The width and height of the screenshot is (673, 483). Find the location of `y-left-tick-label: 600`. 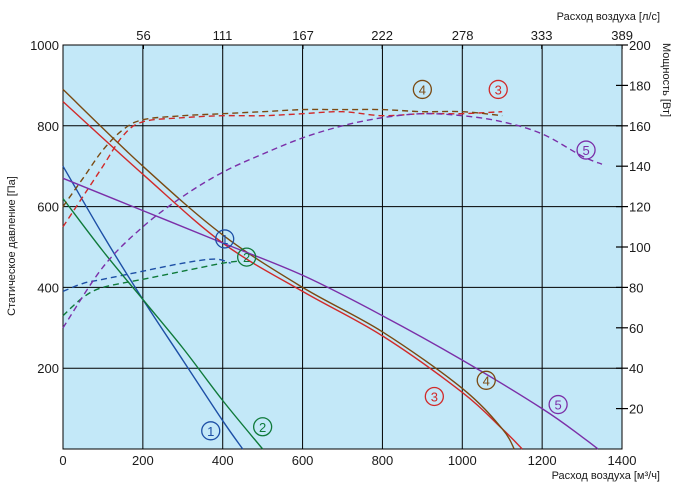

y-left-tick-label: 600 is located at coordinates (48, 207).